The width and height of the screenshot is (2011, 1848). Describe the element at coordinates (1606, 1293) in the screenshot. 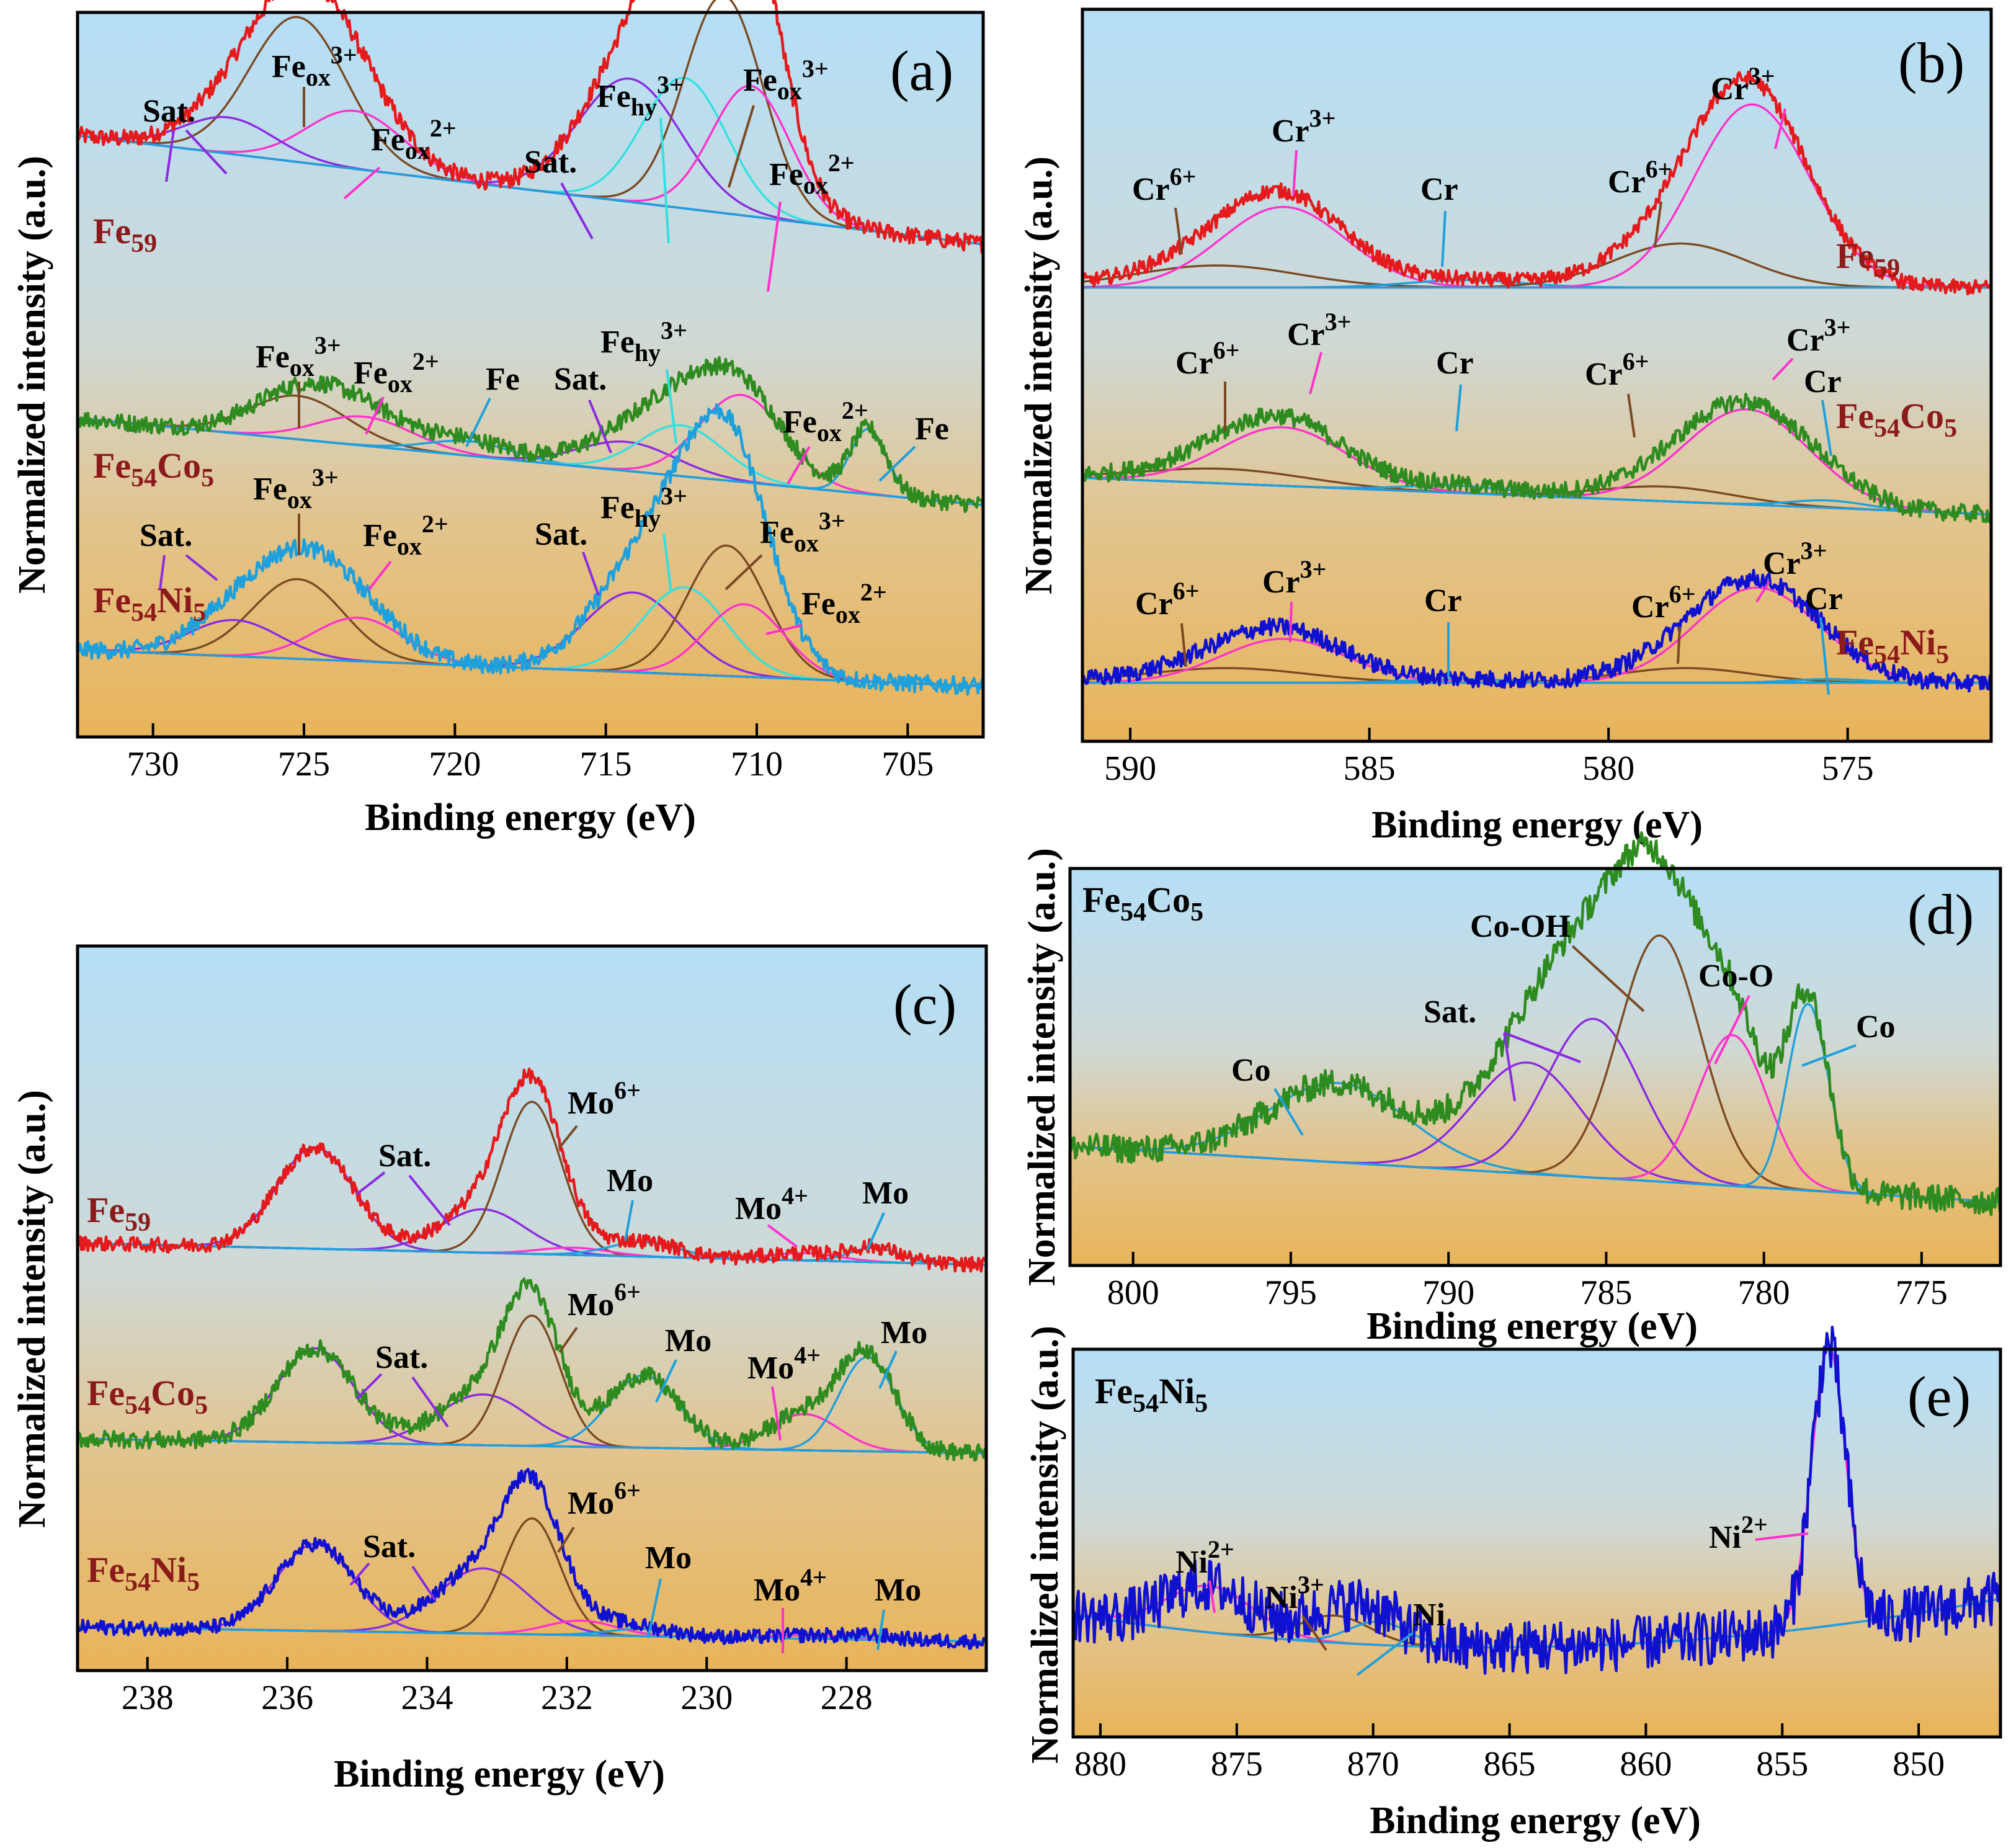

I see `x-tick-label: 785` at that location.